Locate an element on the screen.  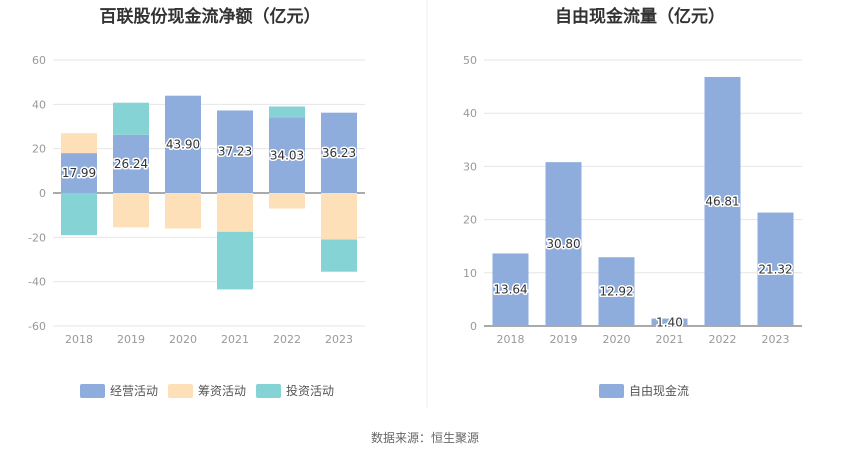
bar-operating-2019 is located at coordinates (131, 163).